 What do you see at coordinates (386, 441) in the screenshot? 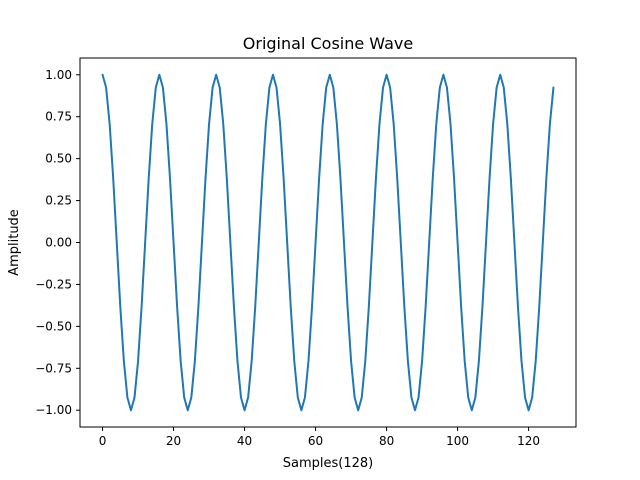
I see `x-tick-label: 80` at bounding box center [386, 441].